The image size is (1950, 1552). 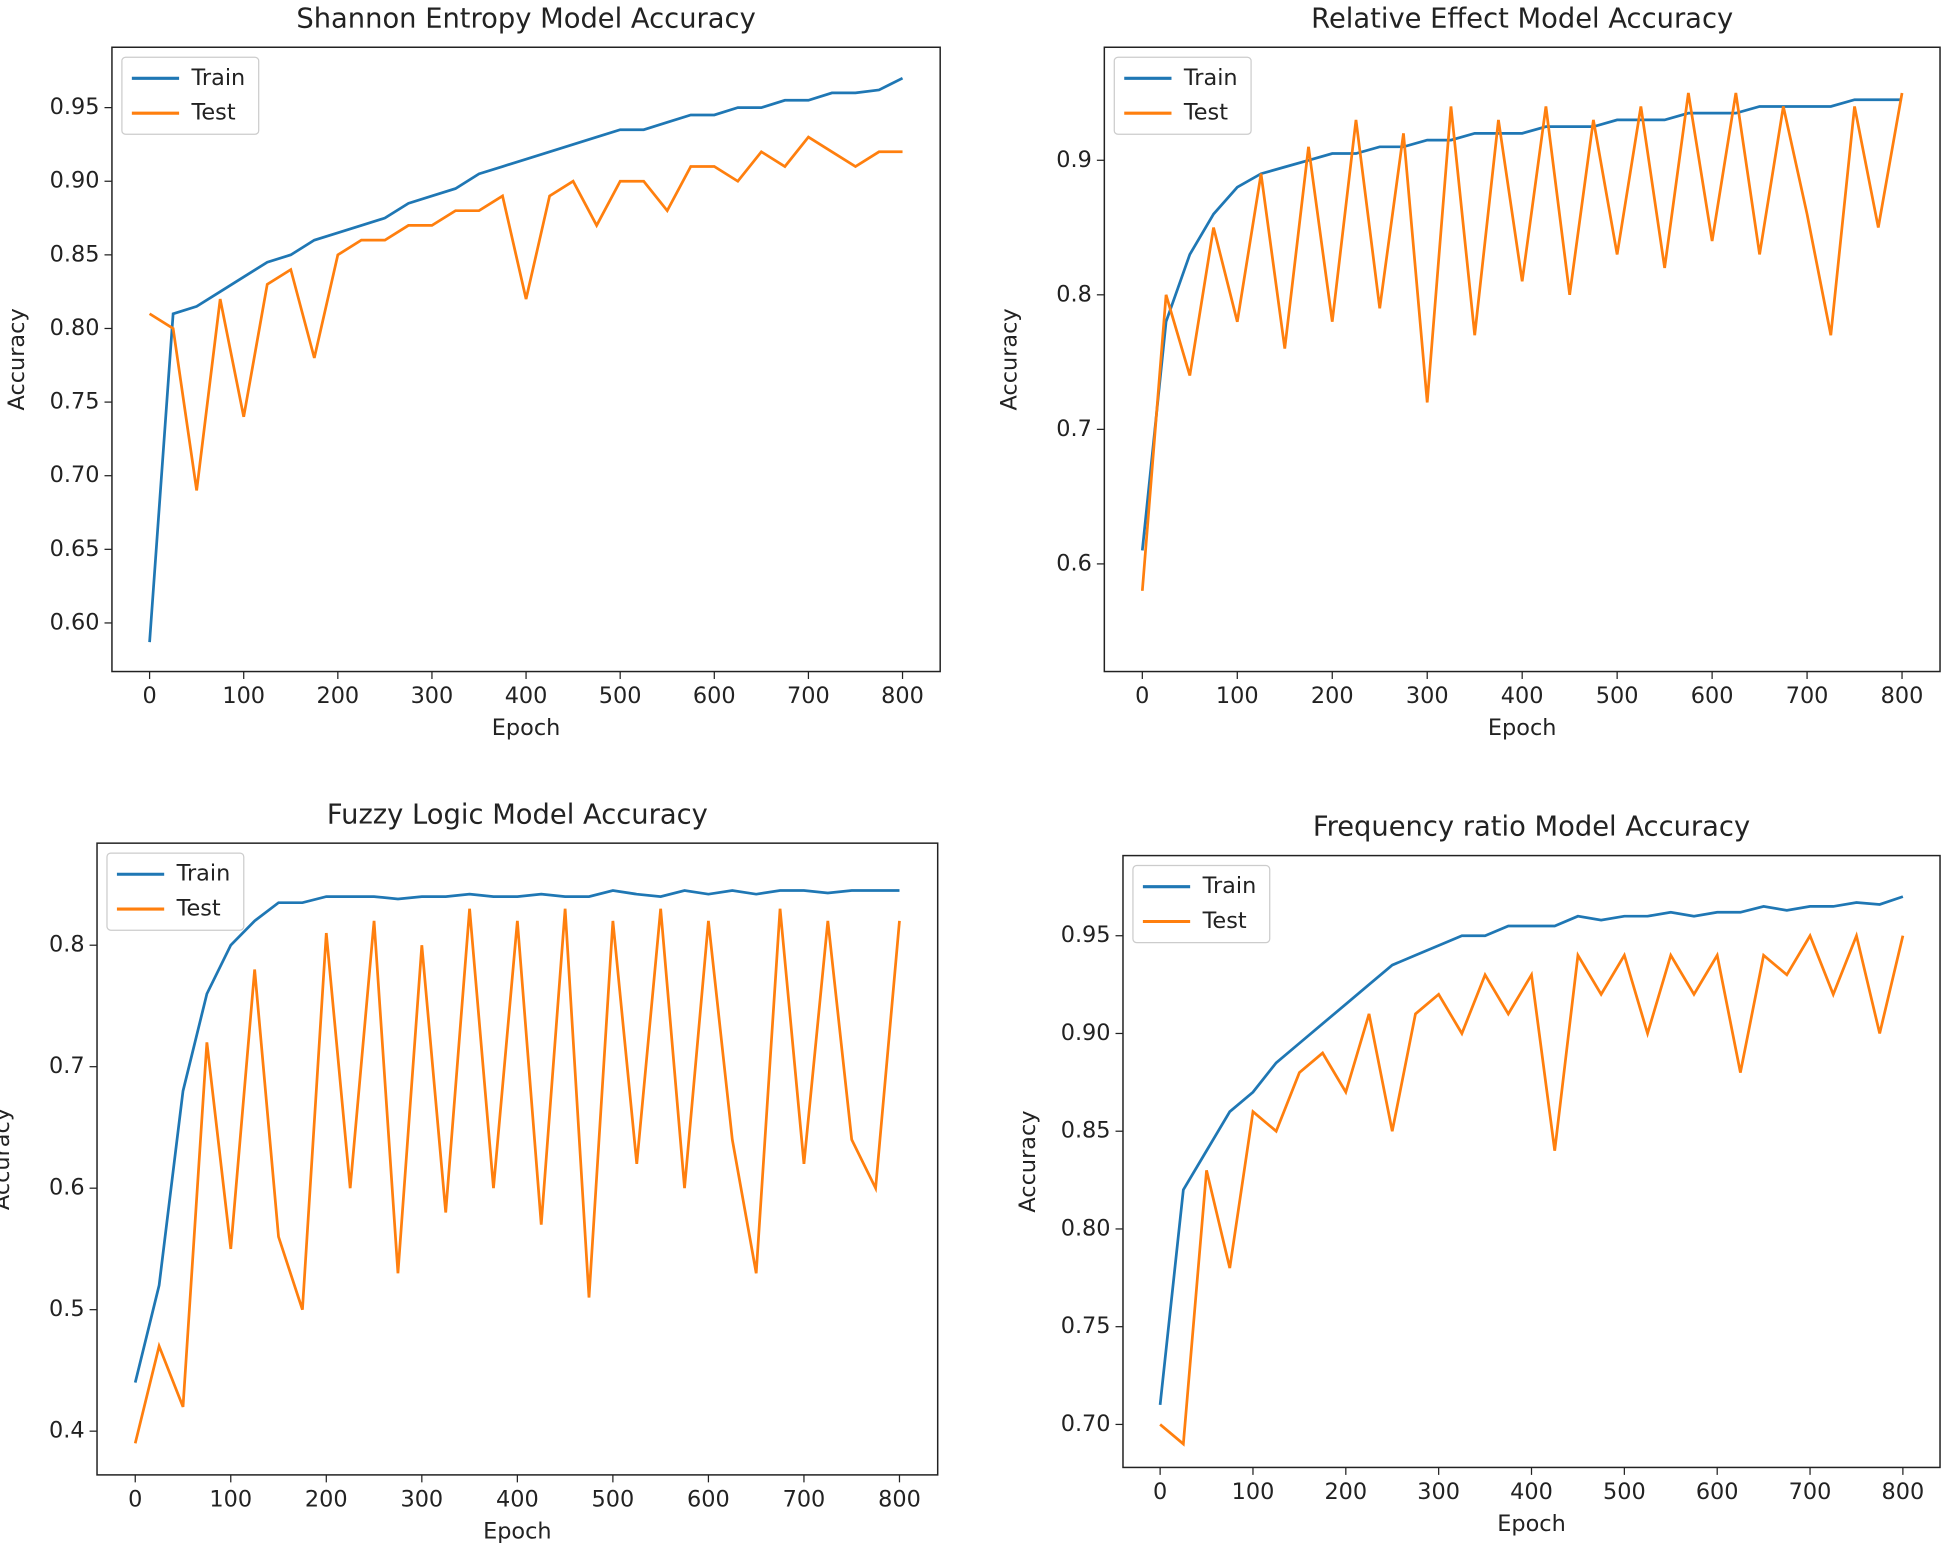 What do you see at coordinates (75, 622) in the screenshot?
I see `y-tick-label: 0.60` at bounding box center [75, 622].